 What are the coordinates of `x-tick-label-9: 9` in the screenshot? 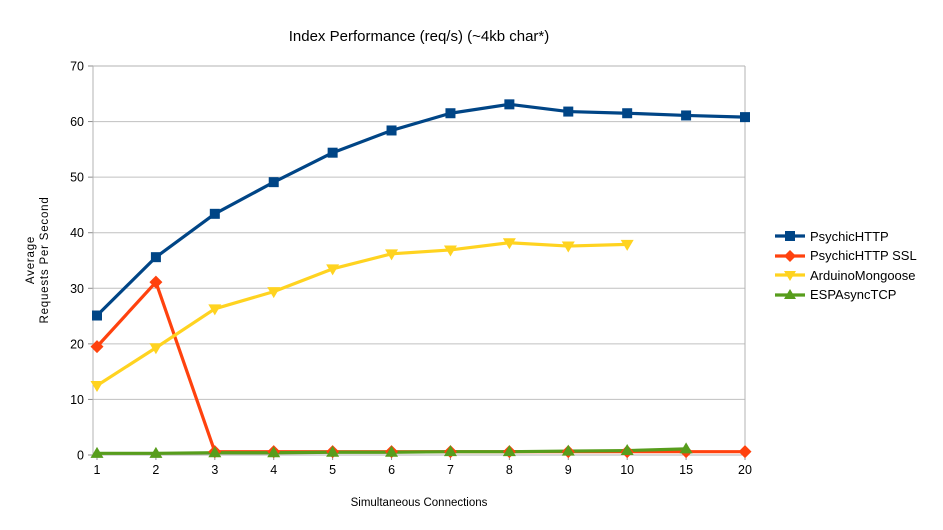 It's located at (568, 470).